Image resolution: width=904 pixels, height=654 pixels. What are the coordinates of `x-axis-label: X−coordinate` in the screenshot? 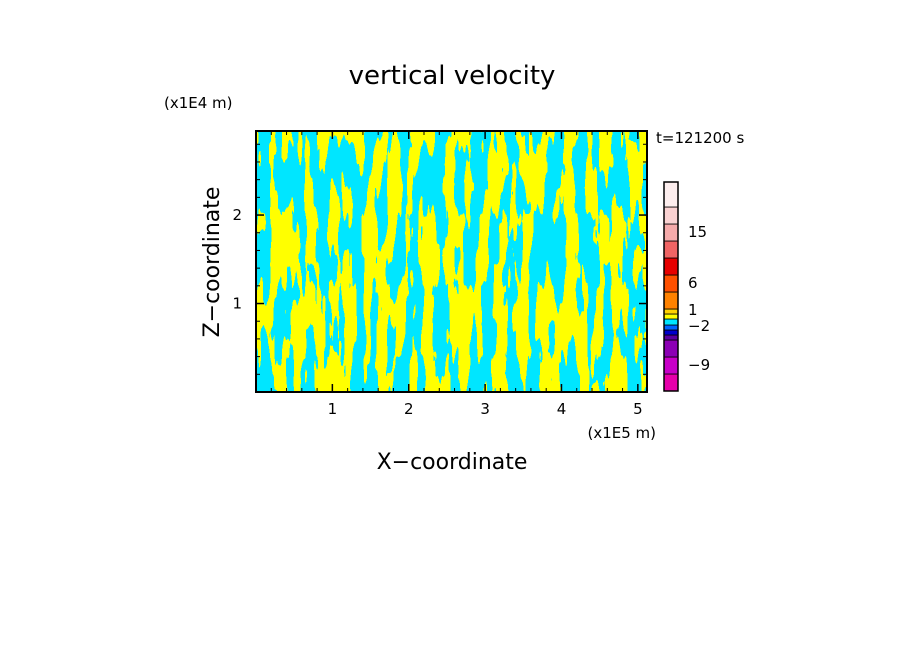 It's located at (452, 462).